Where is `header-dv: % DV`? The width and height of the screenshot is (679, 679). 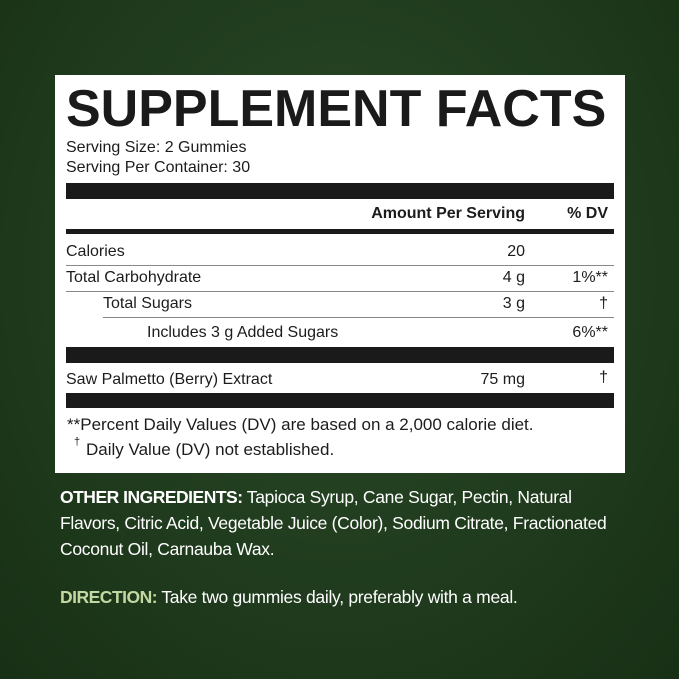
header-dv: % DV is located at coordinates (587, 213).